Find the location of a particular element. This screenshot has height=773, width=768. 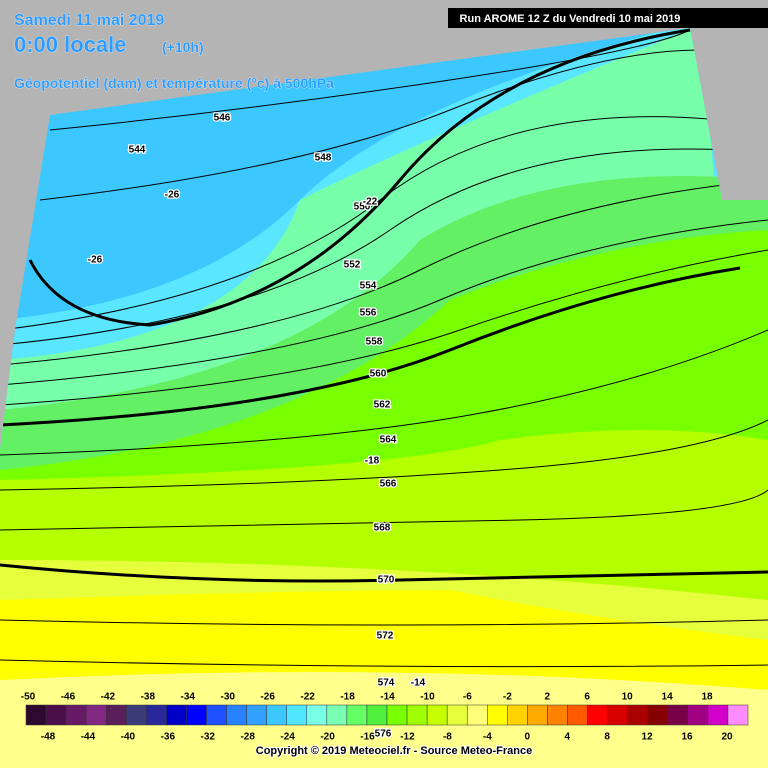

geopotential-label: 570 is located at coordinates (386, 580).